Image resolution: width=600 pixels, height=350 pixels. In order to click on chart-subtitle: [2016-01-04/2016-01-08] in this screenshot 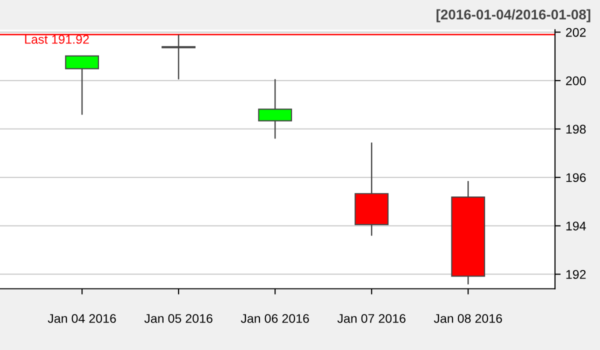, I will do `click(513, 15)`.